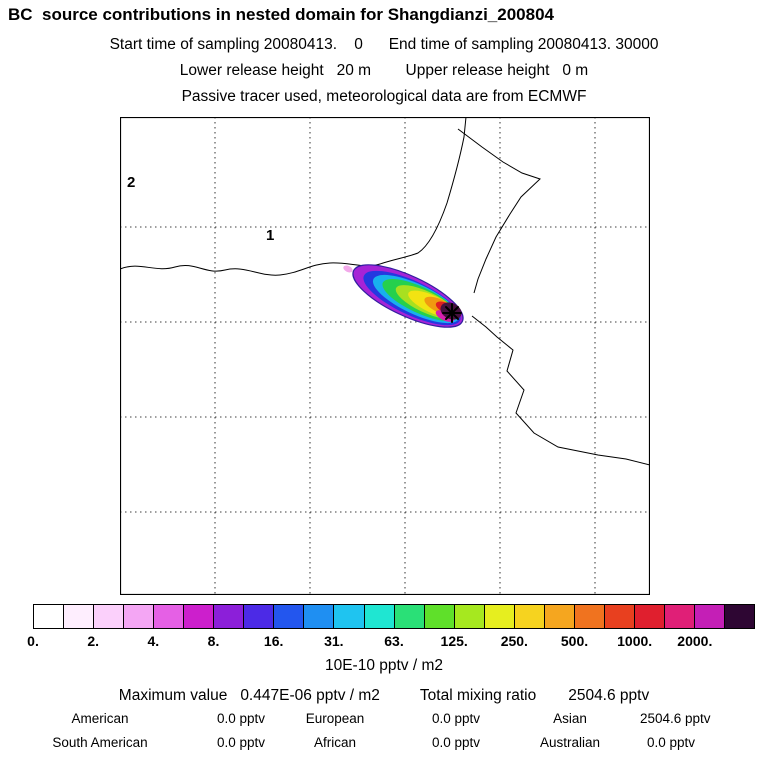 This screenshot has height=768, width=768. I want to click on contrib-value-african: 0.0 pptv, so click(455, 742).